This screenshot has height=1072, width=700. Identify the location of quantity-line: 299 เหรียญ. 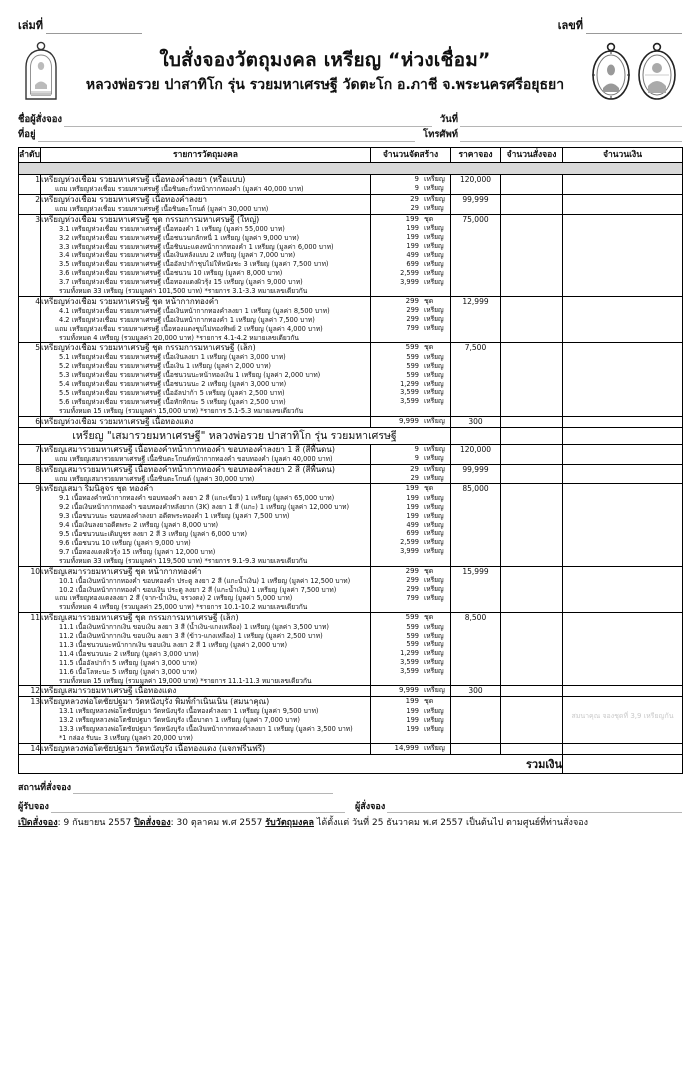
(410, 319).